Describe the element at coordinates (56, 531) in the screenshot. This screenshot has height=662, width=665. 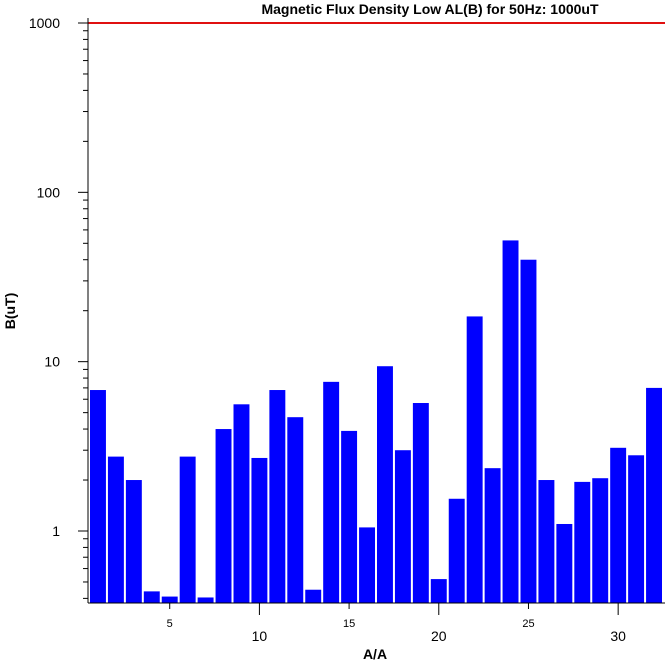
I see `y-tick-label-1: 1` at that location.